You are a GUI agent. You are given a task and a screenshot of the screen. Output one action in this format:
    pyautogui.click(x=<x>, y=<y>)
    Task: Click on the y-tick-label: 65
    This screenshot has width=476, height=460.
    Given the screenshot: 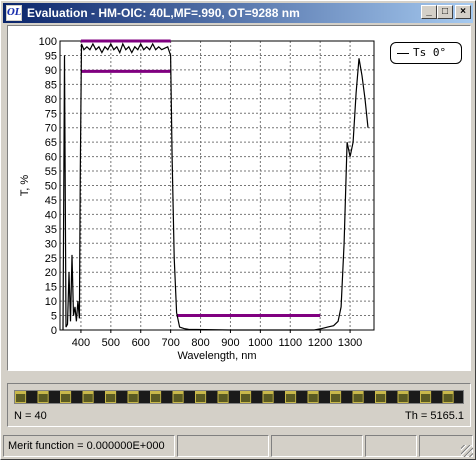 What is the action you would take?
    pyautogui.click(x=51, y=143)
    